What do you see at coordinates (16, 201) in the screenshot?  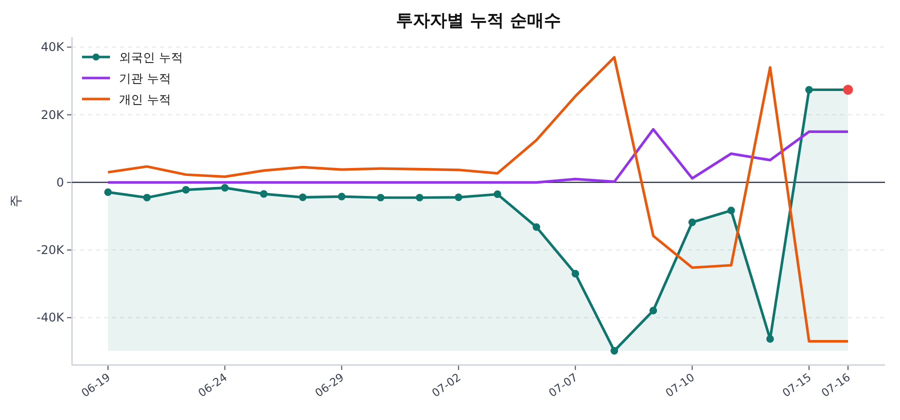 I see `y-axis-title: 주` at bounding box center [16, 201].